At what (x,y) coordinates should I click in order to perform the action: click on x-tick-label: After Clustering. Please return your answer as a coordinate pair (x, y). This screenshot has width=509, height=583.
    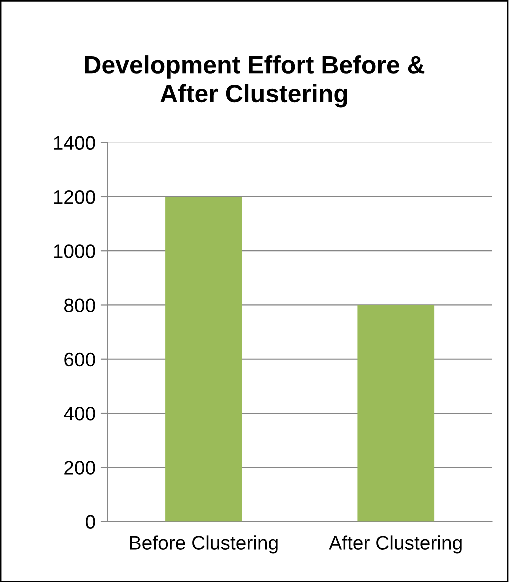
    Looking at the image, I should click on (395, 545).